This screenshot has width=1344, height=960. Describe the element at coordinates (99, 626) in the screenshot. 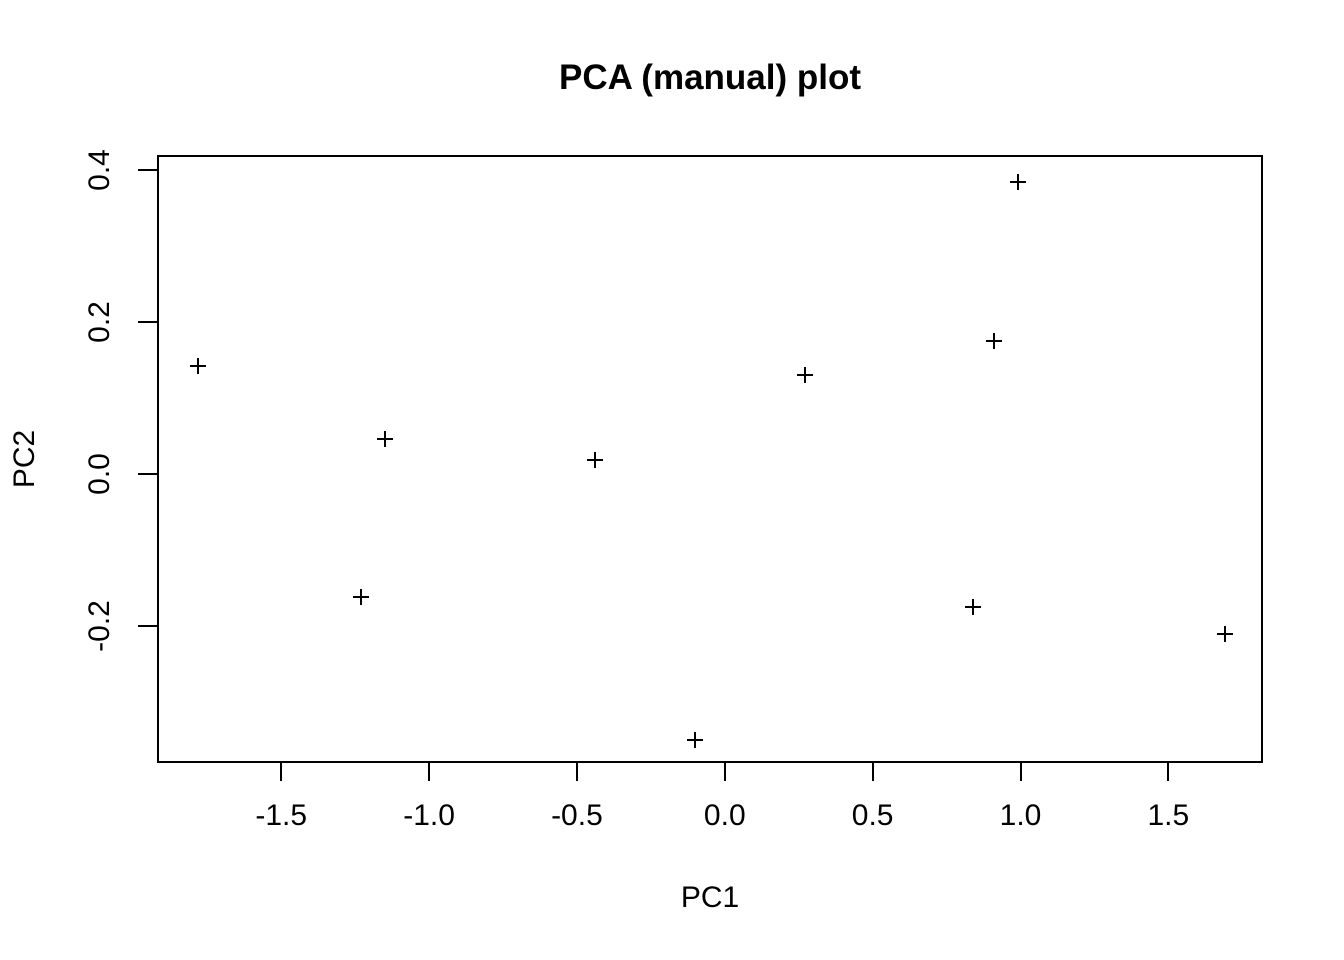

I see `y-axis-tick-label: -0.2` at that location.